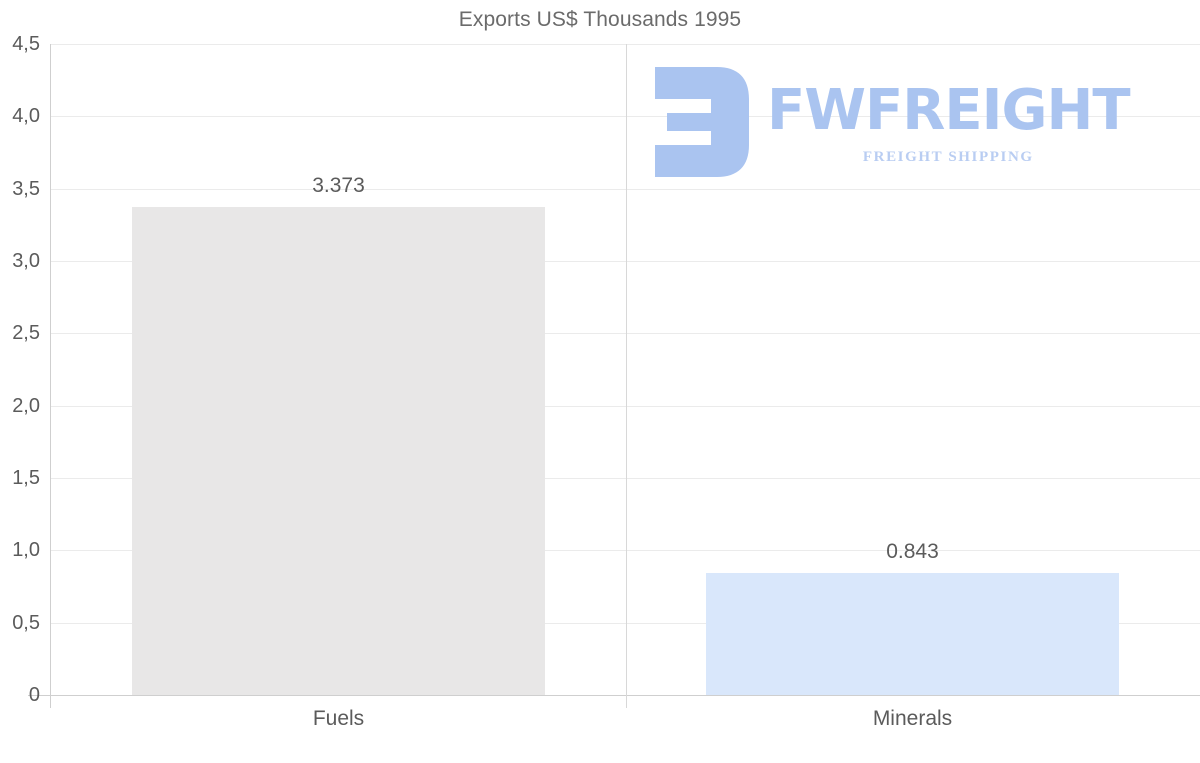 This screenshot has height=763, width=1200. I want to click on y-tick-label-3-5: 3,5, so click(26, 189).